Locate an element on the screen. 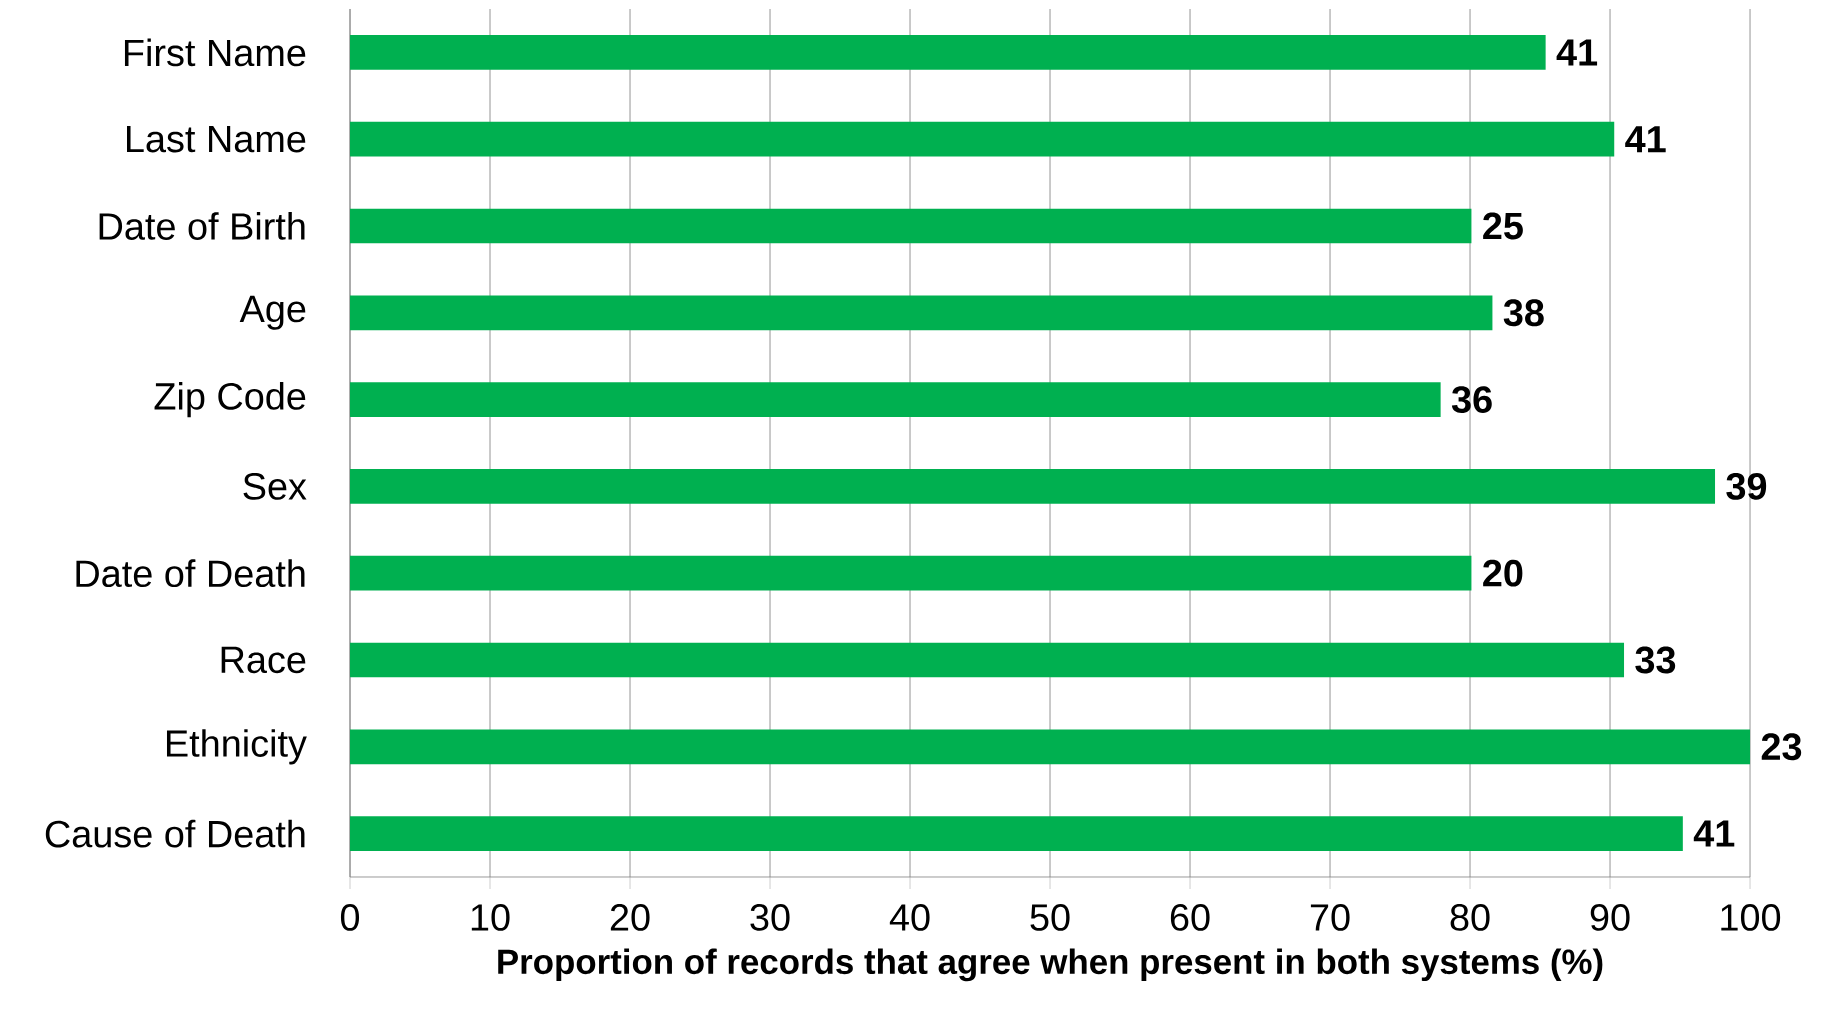 The image size is (1821, 1028). annotation: 33 is located at coordinates (1655, 660).